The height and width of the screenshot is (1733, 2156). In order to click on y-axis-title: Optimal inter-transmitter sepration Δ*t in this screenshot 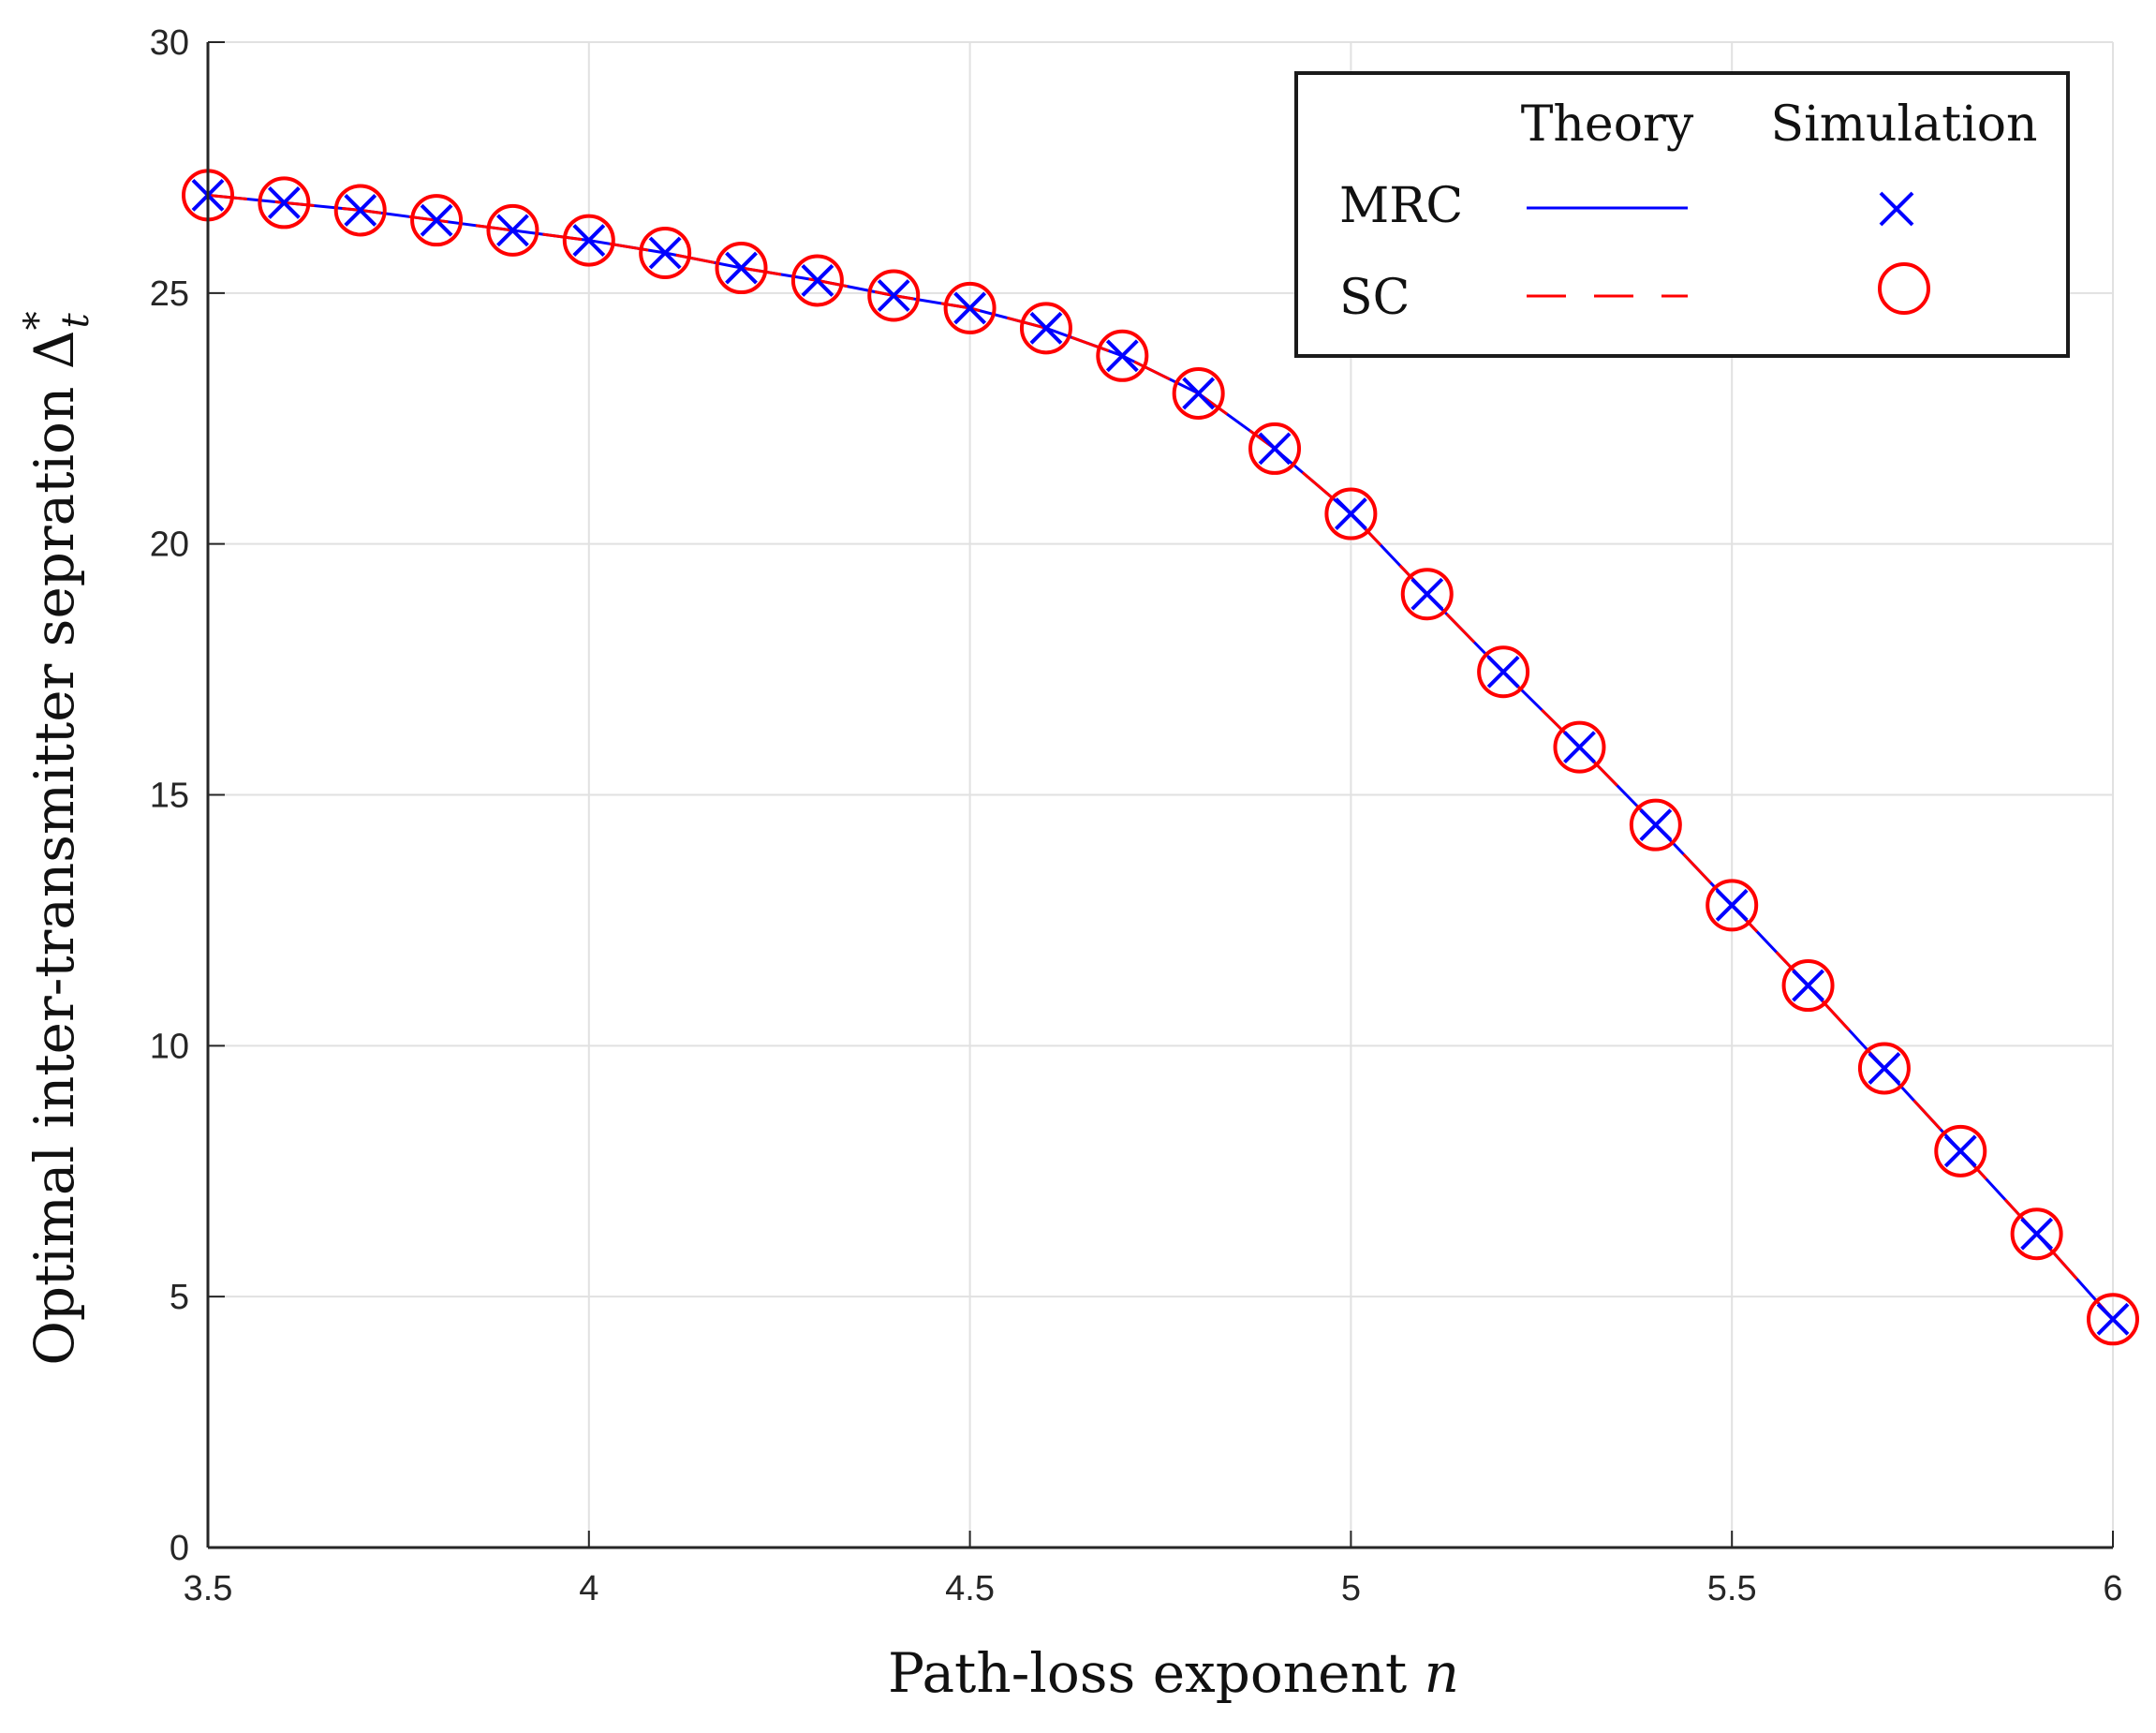, I will do `click(57, 838)`.